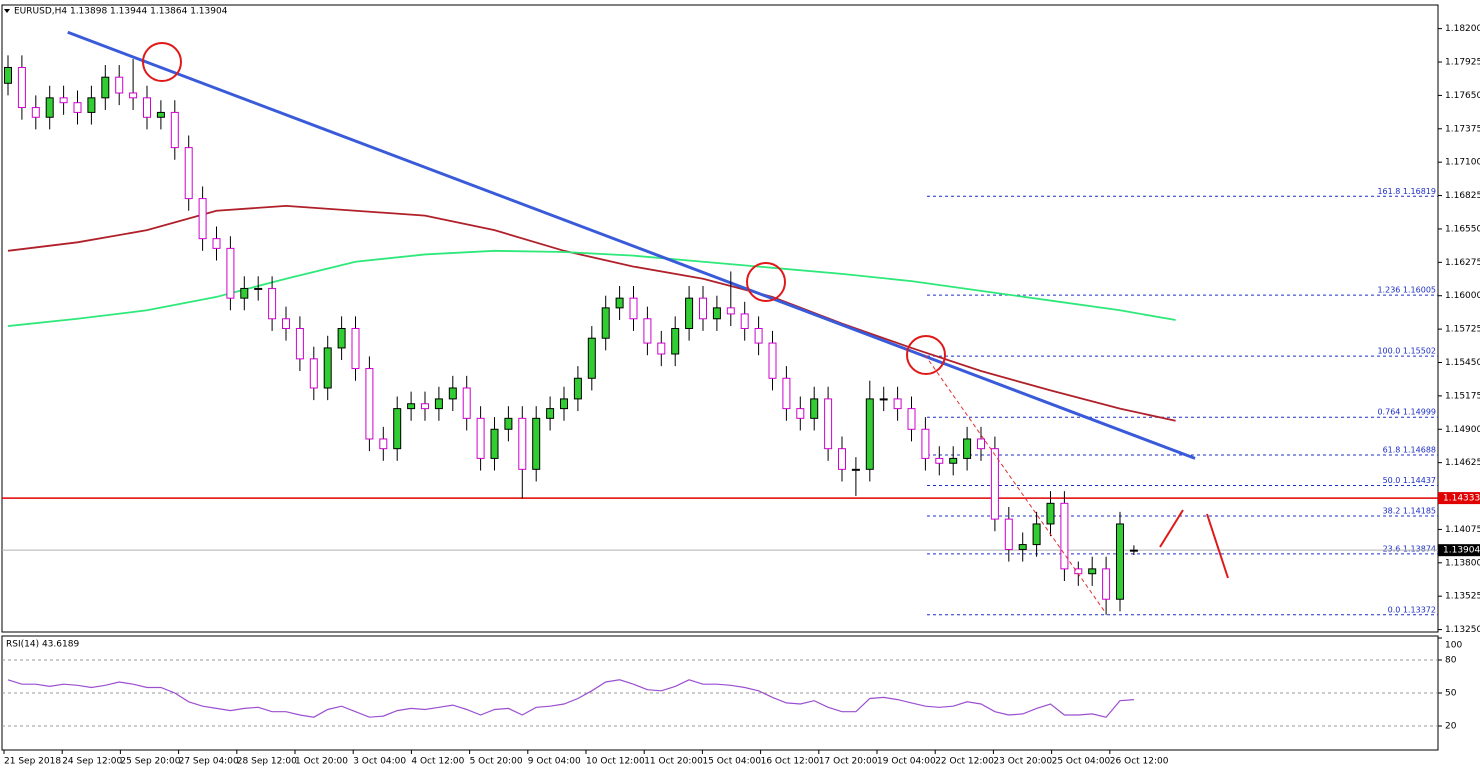 This screenshot has width=1480, height=772. What do you see at coordinates (42, 645) in the screenshot?
I see `rsi-title: RSI(14) 43.6189` at bounding box center [42, 645].